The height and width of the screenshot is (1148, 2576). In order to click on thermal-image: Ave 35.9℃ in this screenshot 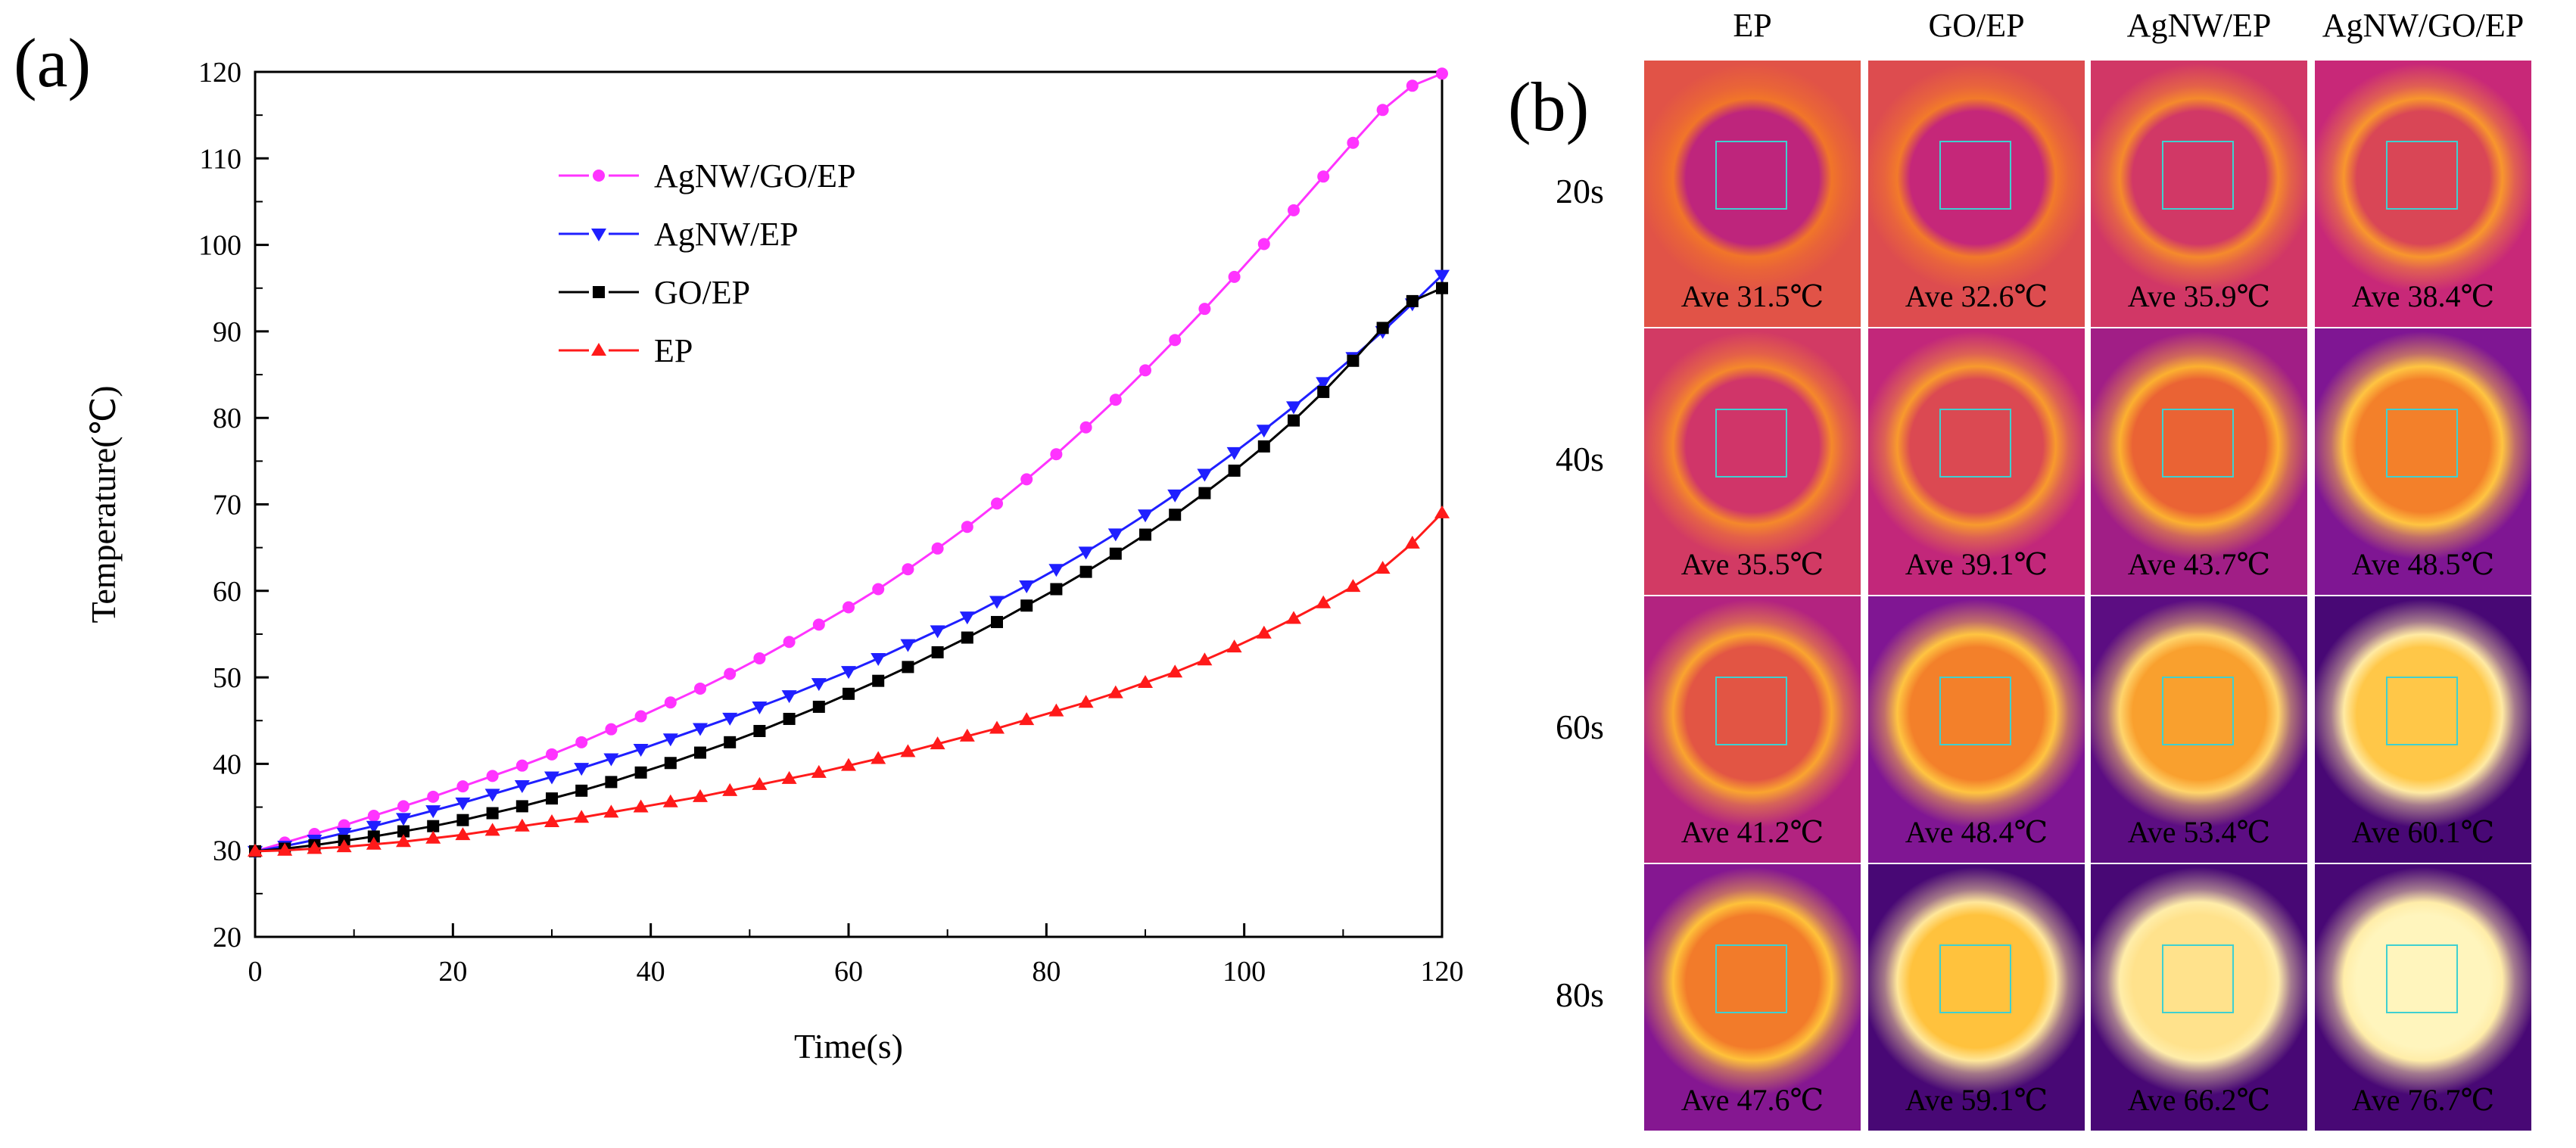, I will do `click(2199, 194)`.